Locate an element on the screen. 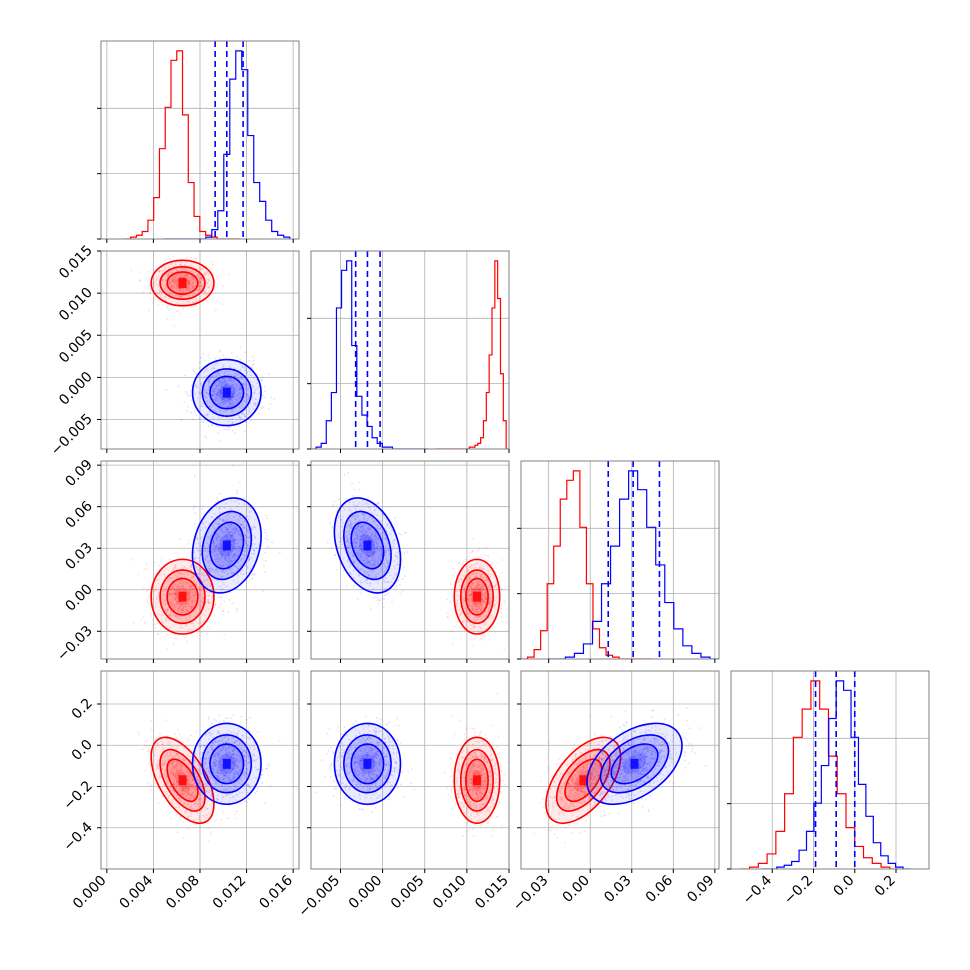 The width and height of the screenshot is (970, 970). x-tick-label: 0.004 is located at coordinates (137, 892).